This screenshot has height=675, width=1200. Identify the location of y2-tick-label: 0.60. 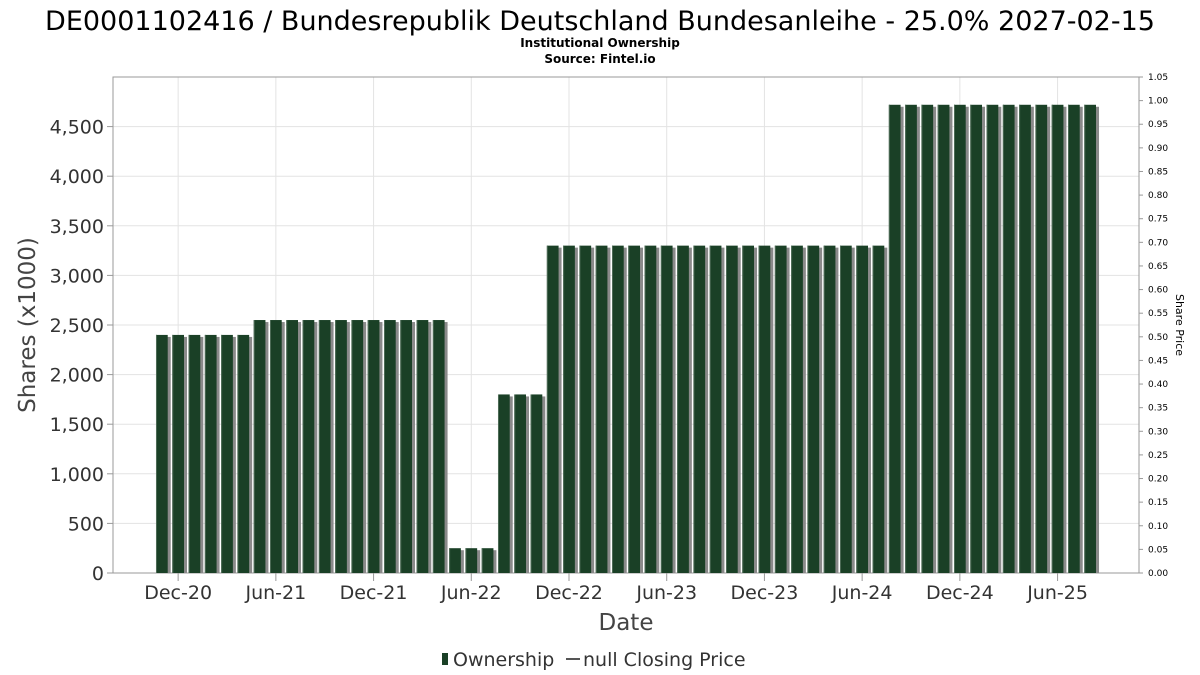
(1158, 291).